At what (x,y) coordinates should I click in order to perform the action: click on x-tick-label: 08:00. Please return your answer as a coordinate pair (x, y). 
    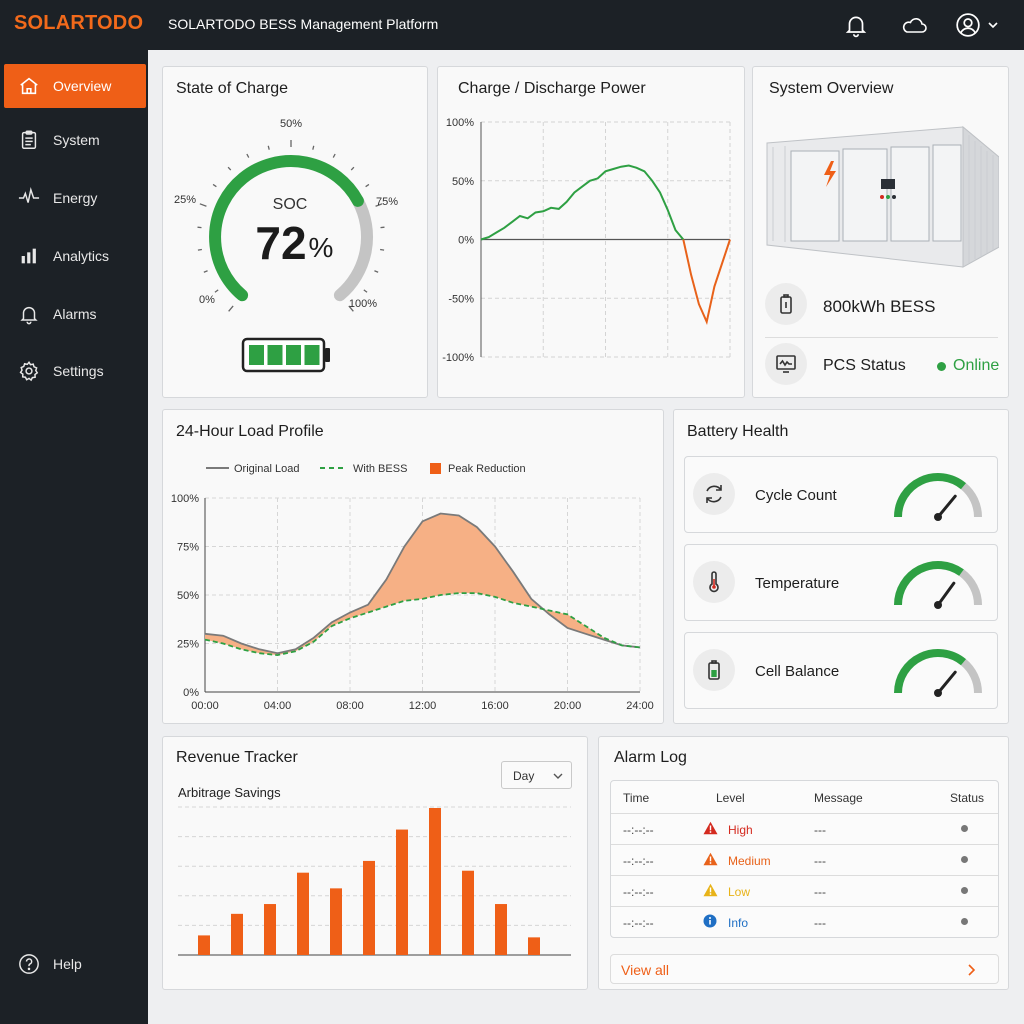
    Looking at the image, I should click on (350, 706).